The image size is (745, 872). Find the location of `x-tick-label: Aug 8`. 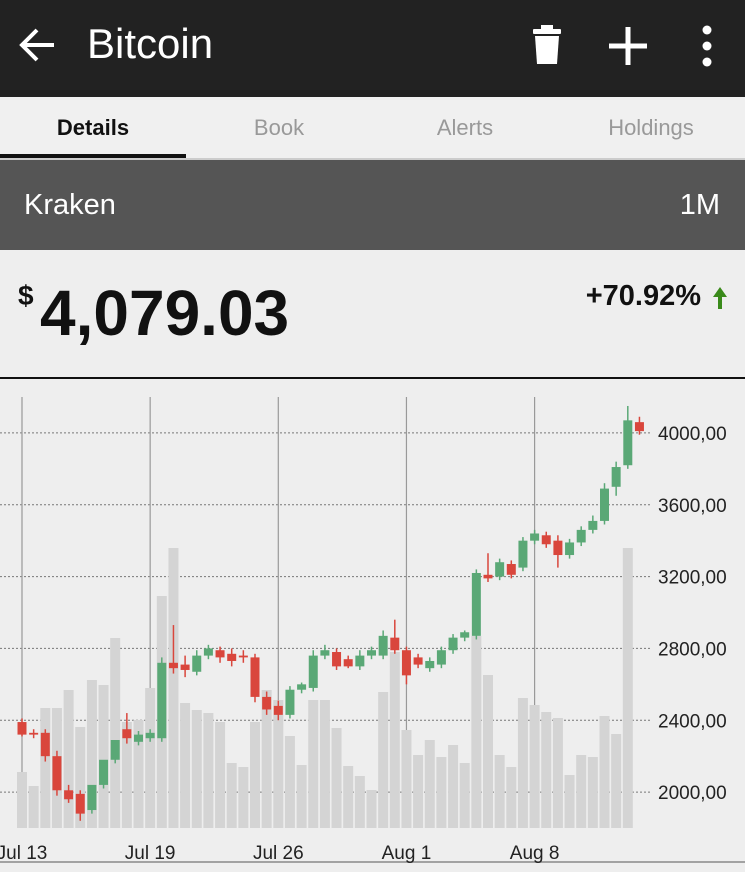

x-tick-label: Aug 8 is located at coordinates (535, 853).